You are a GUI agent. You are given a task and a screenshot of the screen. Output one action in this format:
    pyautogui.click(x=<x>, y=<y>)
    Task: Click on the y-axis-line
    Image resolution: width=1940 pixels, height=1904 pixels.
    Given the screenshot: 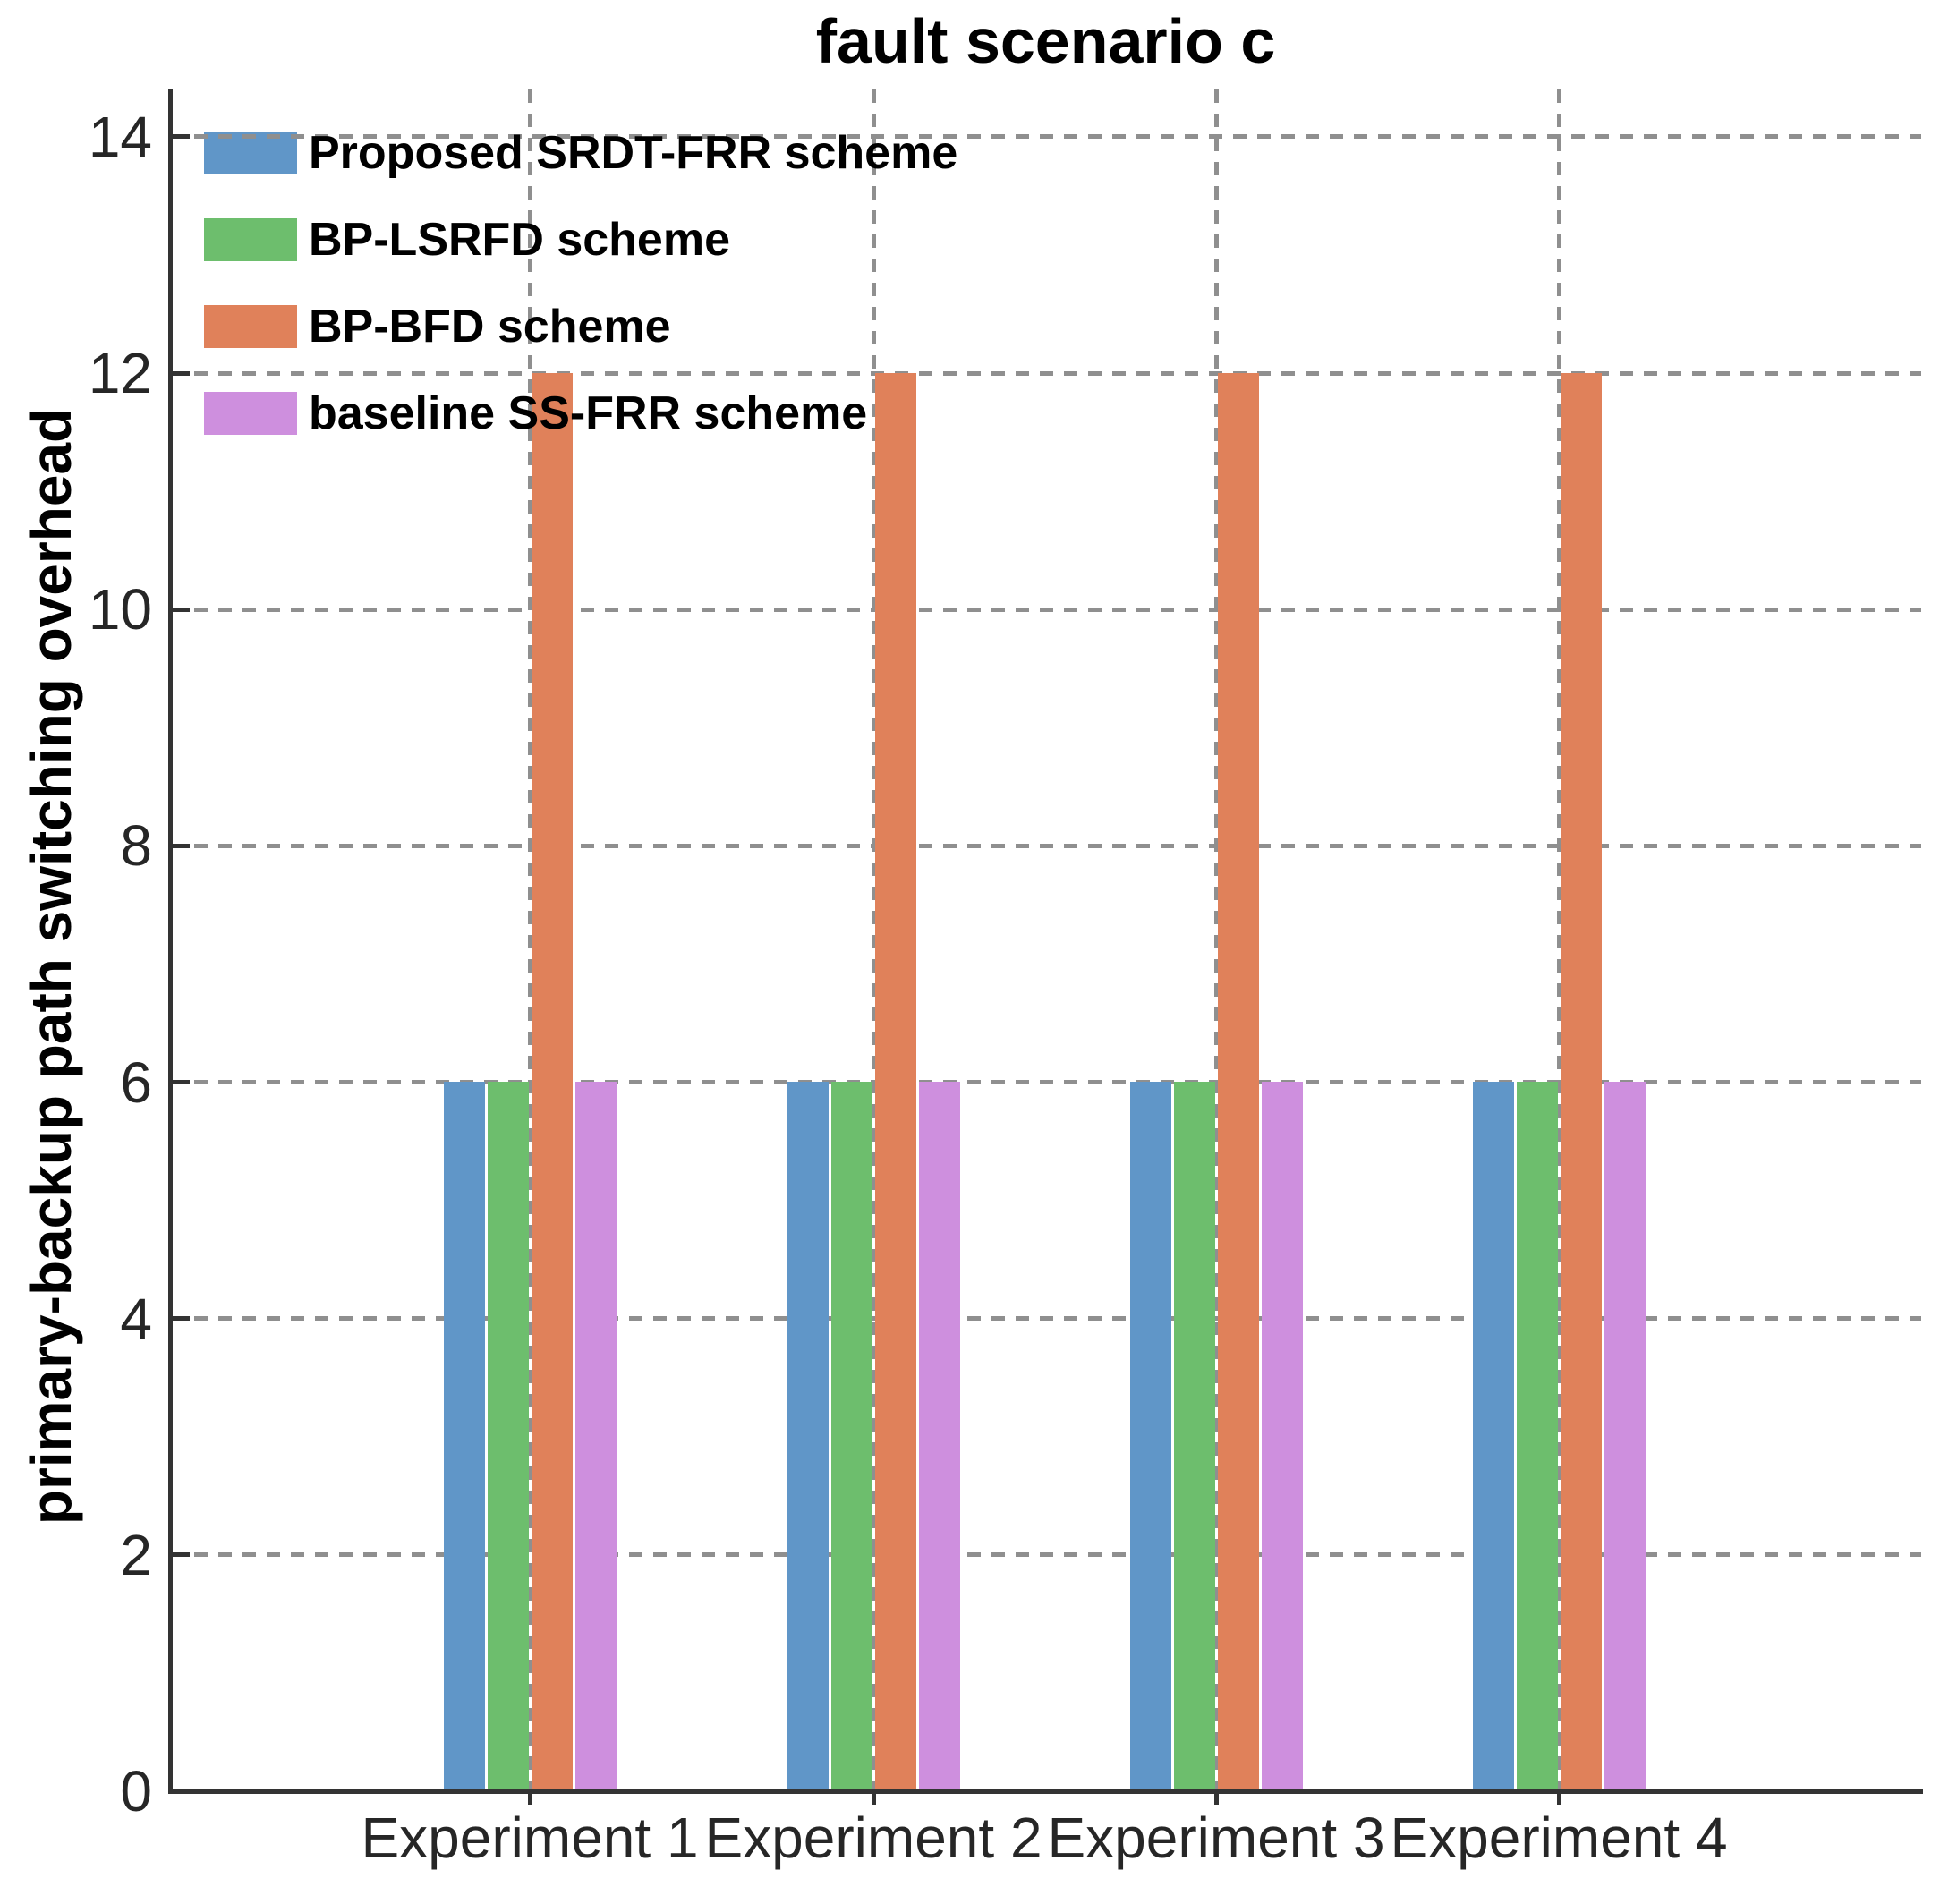 What is the action you would take?
    pyautogui.click(x=170, y=941)
    